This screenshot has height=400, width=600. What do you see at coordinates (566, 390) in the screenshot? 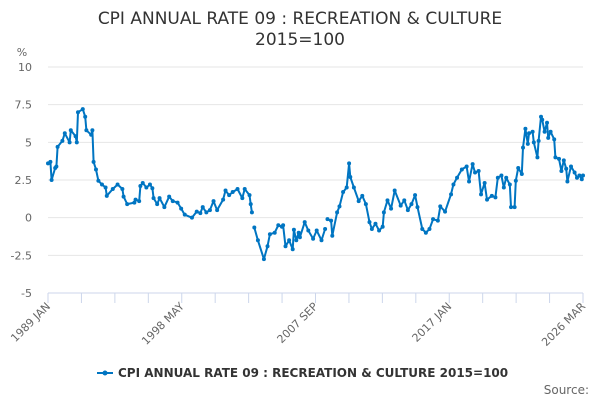
I see `source-label: Source:` at bounding box center [566, 390].